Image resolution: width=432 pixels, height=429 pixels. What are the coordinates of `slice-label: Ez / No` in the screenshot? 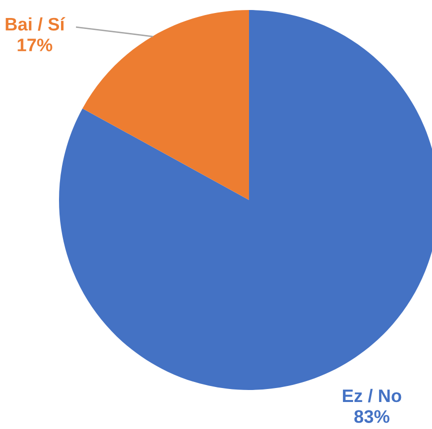 It's located at (372, 395).